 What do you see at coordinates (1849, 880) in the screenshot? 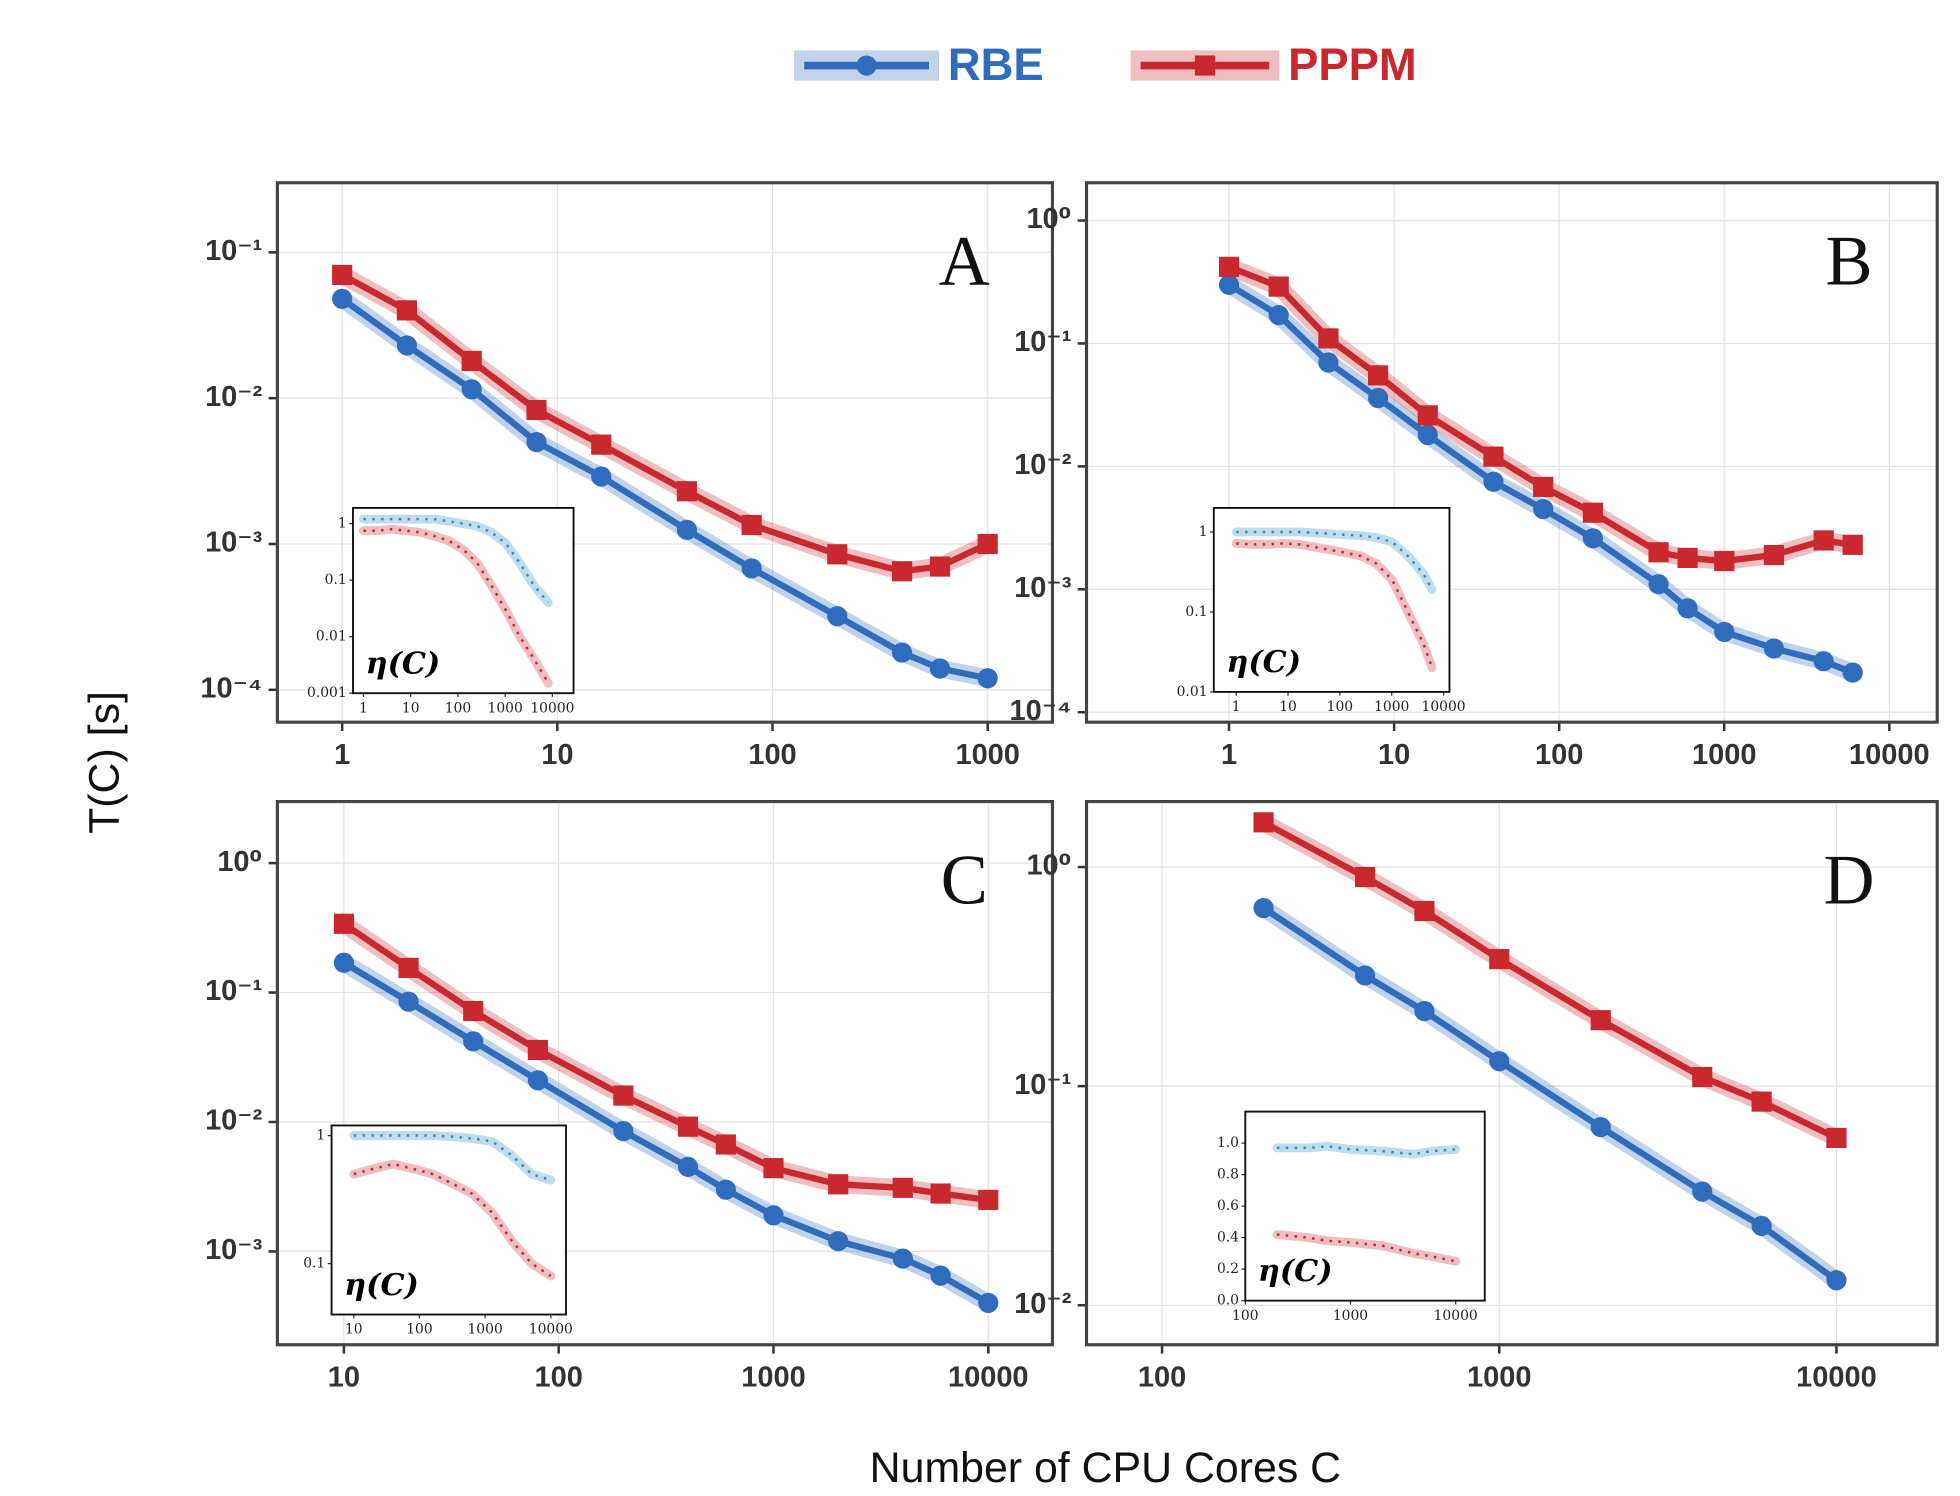
I see `panel-label: D` at bounding box center [1849, 880].